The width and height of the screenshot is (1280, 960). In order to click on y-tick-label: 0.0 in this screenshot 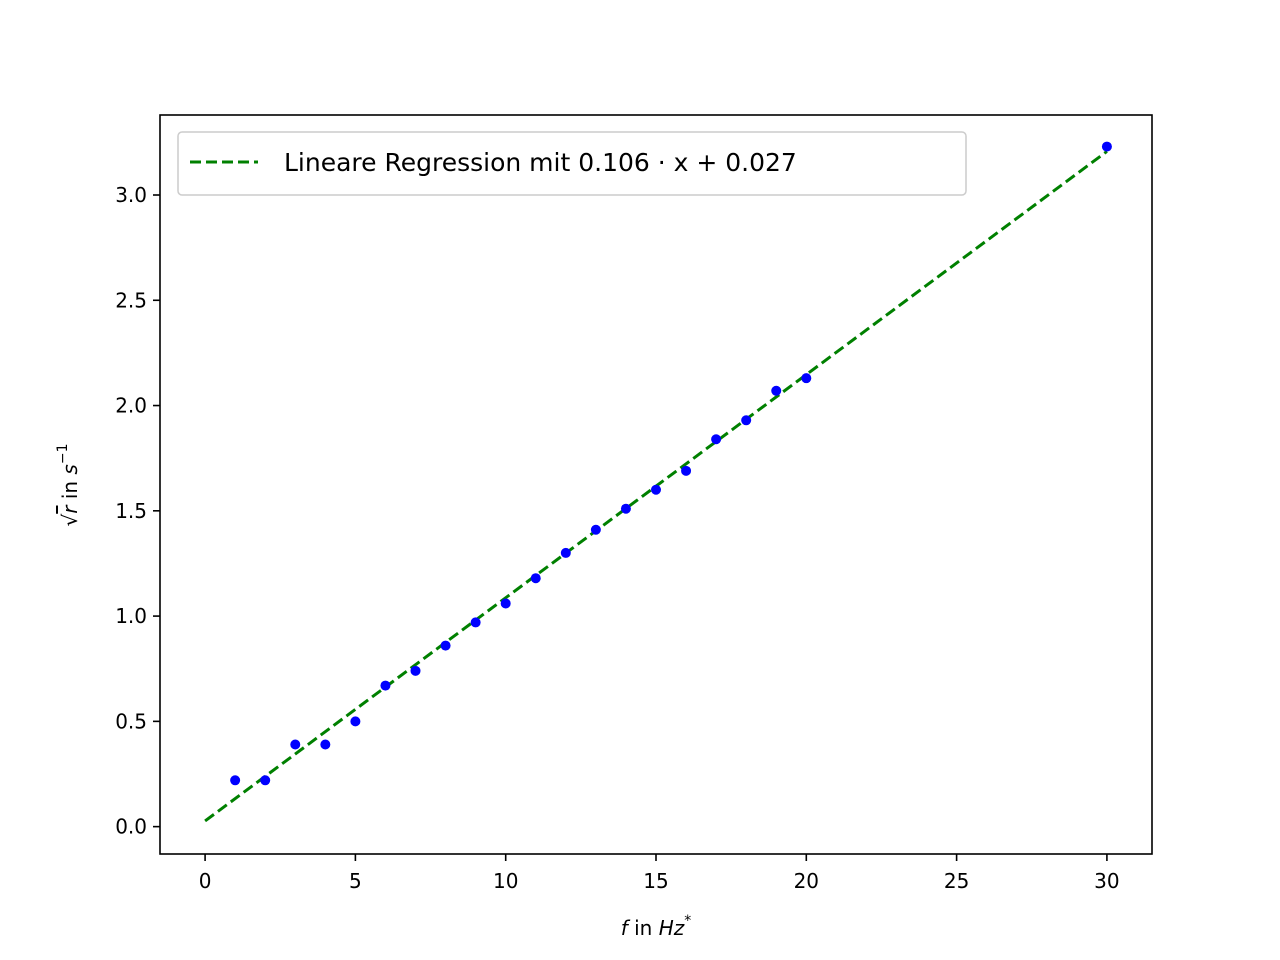, I will do `click(131, 827)`.